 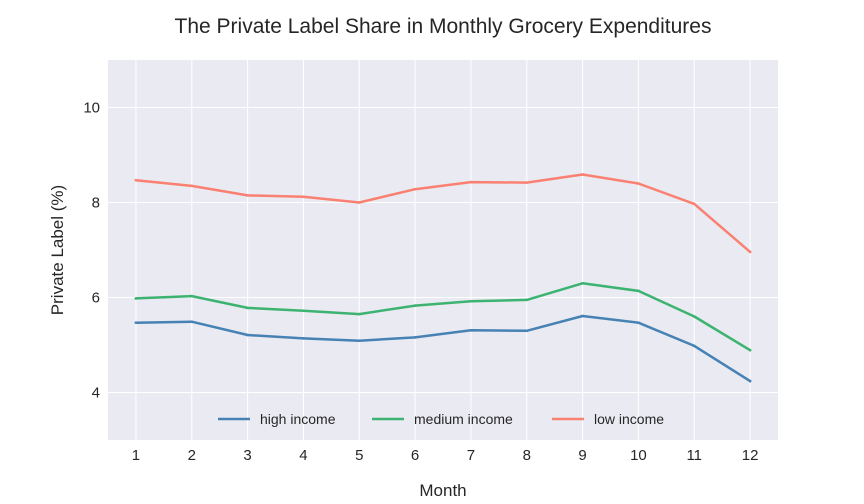 What do you see at coordinates (463, 419) in the screenshot?
I see `legend-label: medium income` at bounding box center [463, 419].